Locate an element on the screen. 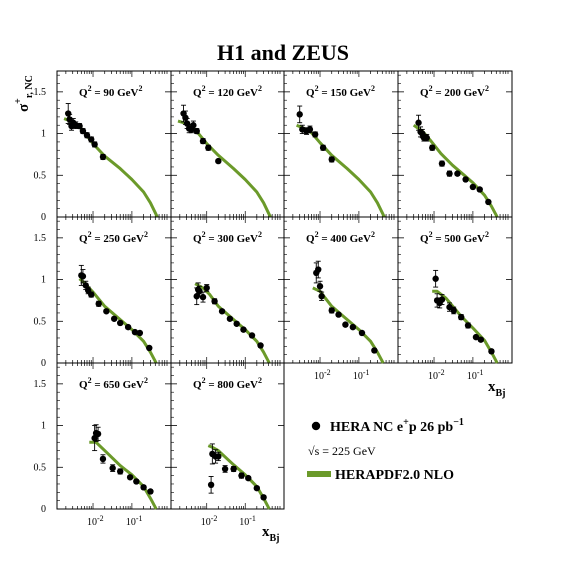 Image resolution: width=567 pixels, height=567 pixels. panel-label-value: = 300 GeV is located at coordinates (232, 239).